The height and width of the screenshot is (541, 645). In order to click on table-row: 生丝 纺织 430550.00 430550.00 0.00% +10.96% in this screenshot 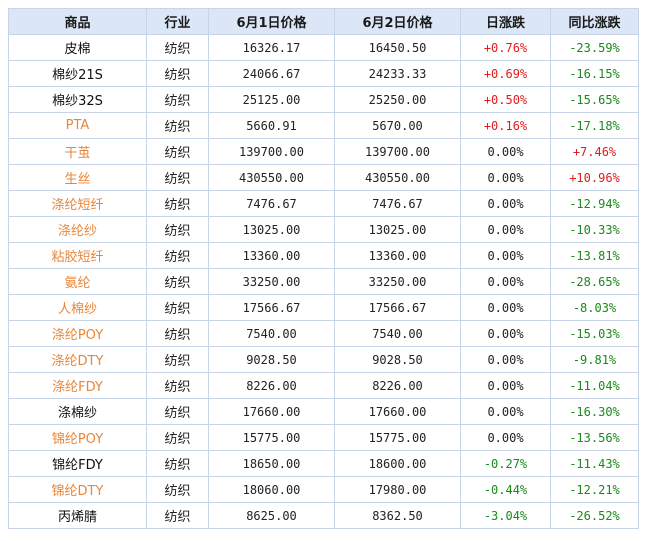, I will do `click(323, 177)`.